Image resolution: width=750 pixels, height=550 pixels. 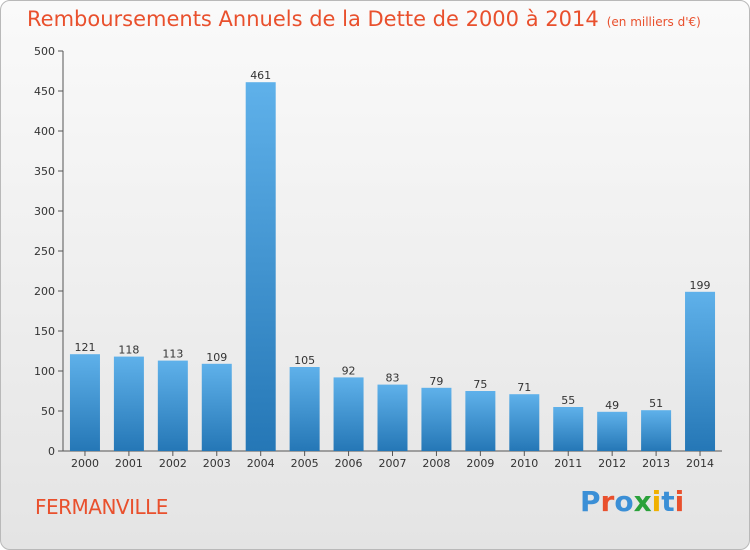 I want to click on bar-value-label: 109, so click(x=216, y=357).